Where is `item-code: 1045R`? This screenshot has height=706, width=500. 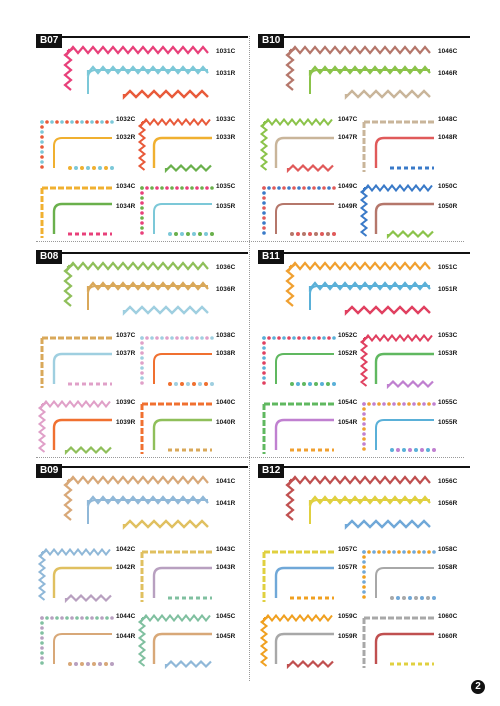
item-code: 1045R is located at coordinates (226, 636).